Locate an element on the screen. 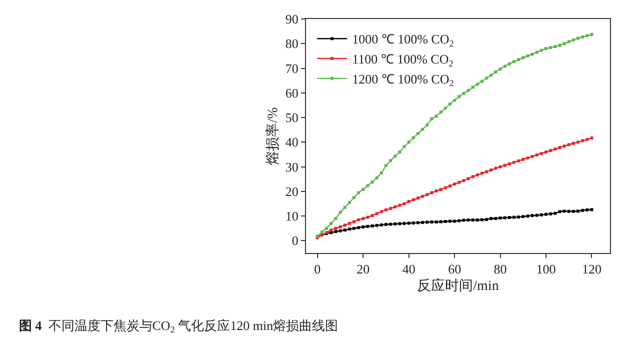 The height and width of the screenshot is (345, 640). x-tick-label: 80 is located at coordinates (500, 269).